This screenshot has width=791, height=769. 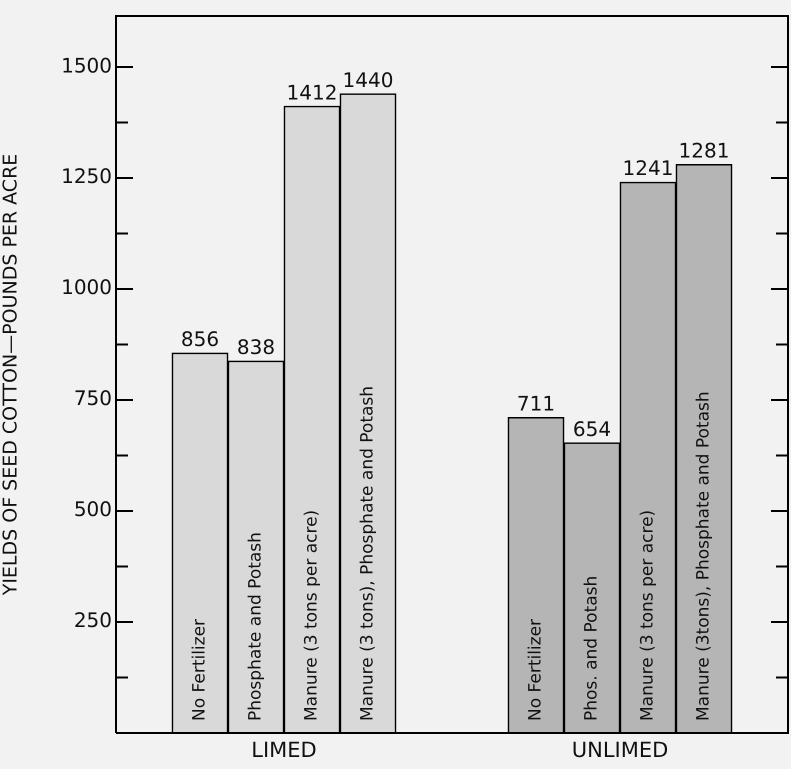 I want to click on data-label: 856, so click(x=200, y=339).